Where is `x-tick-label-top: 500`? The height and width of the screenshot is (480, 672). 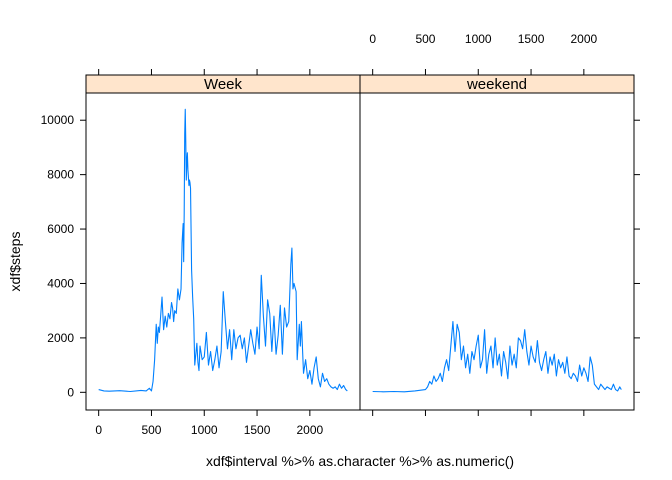
x-tick-label-top: 500 is located at coordinates (425, 39).